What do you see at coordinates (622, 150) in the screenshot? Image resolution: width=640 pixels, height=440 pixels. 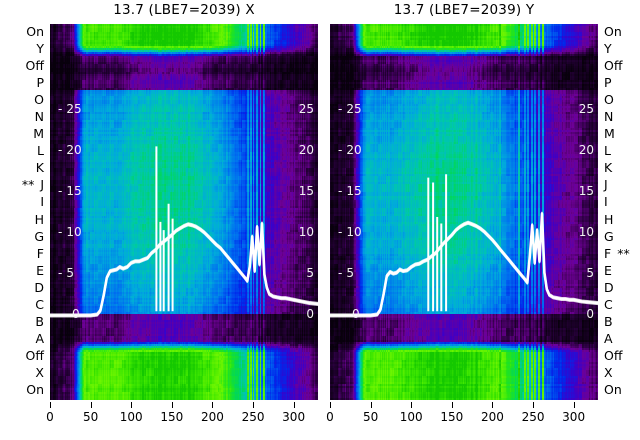 I see `category-label: L` at bounding box center [622, 150].